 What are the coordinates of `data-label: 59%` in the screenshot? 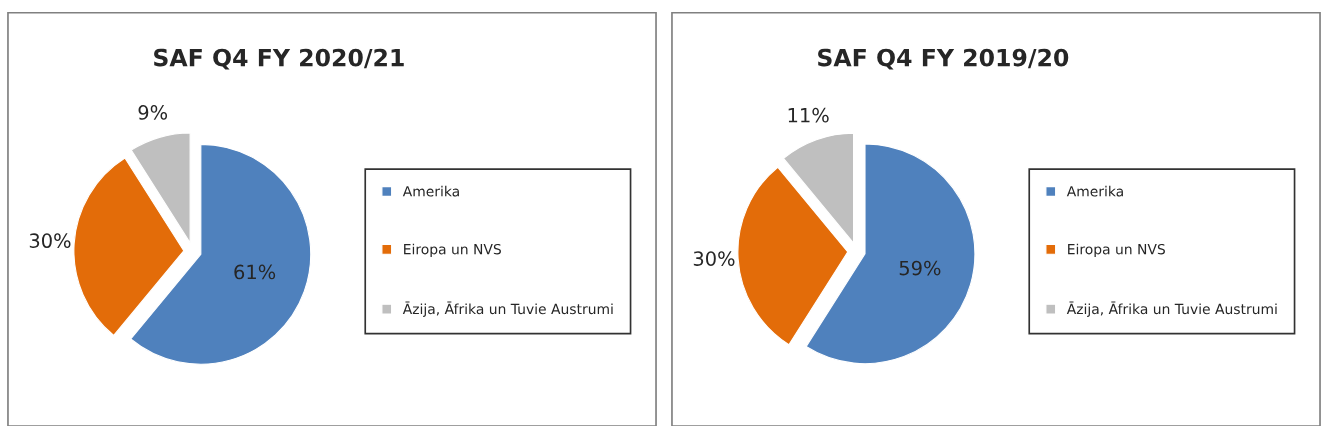 It's located at (920, 268).